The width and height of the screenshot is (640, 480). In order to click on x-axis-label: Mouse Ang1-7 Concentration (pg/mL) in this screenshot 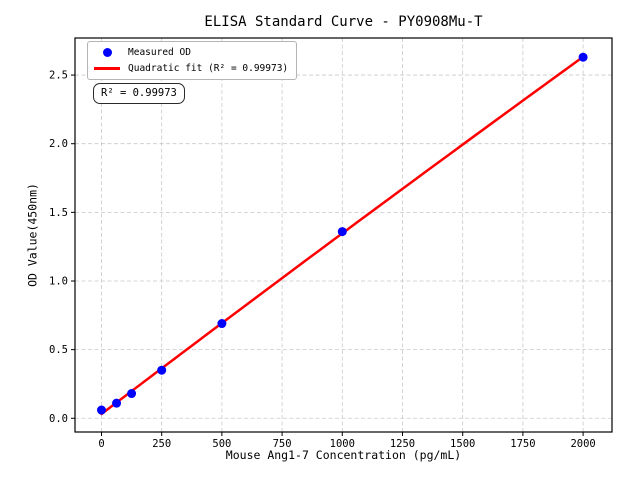, I will do `click(343, 455)`.